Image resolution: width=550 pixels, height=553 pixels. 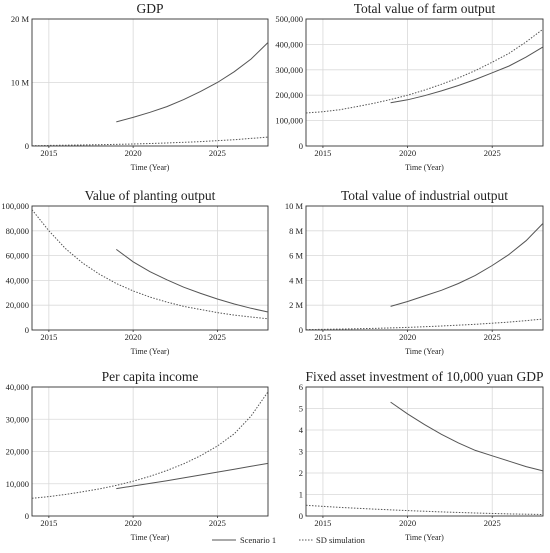 I want to click on y-tick-label: 30,000, so click(x=17, y=419).